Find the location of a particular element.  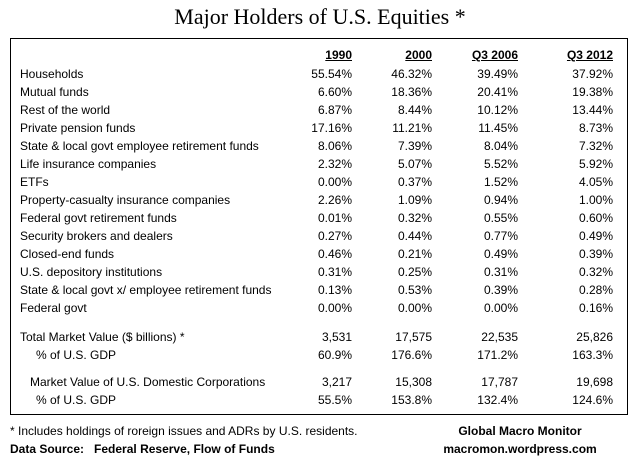

table-row: Mutual funds 6.60% 18.36% 20.41% 19.38% is located at coordinates (320, 92).